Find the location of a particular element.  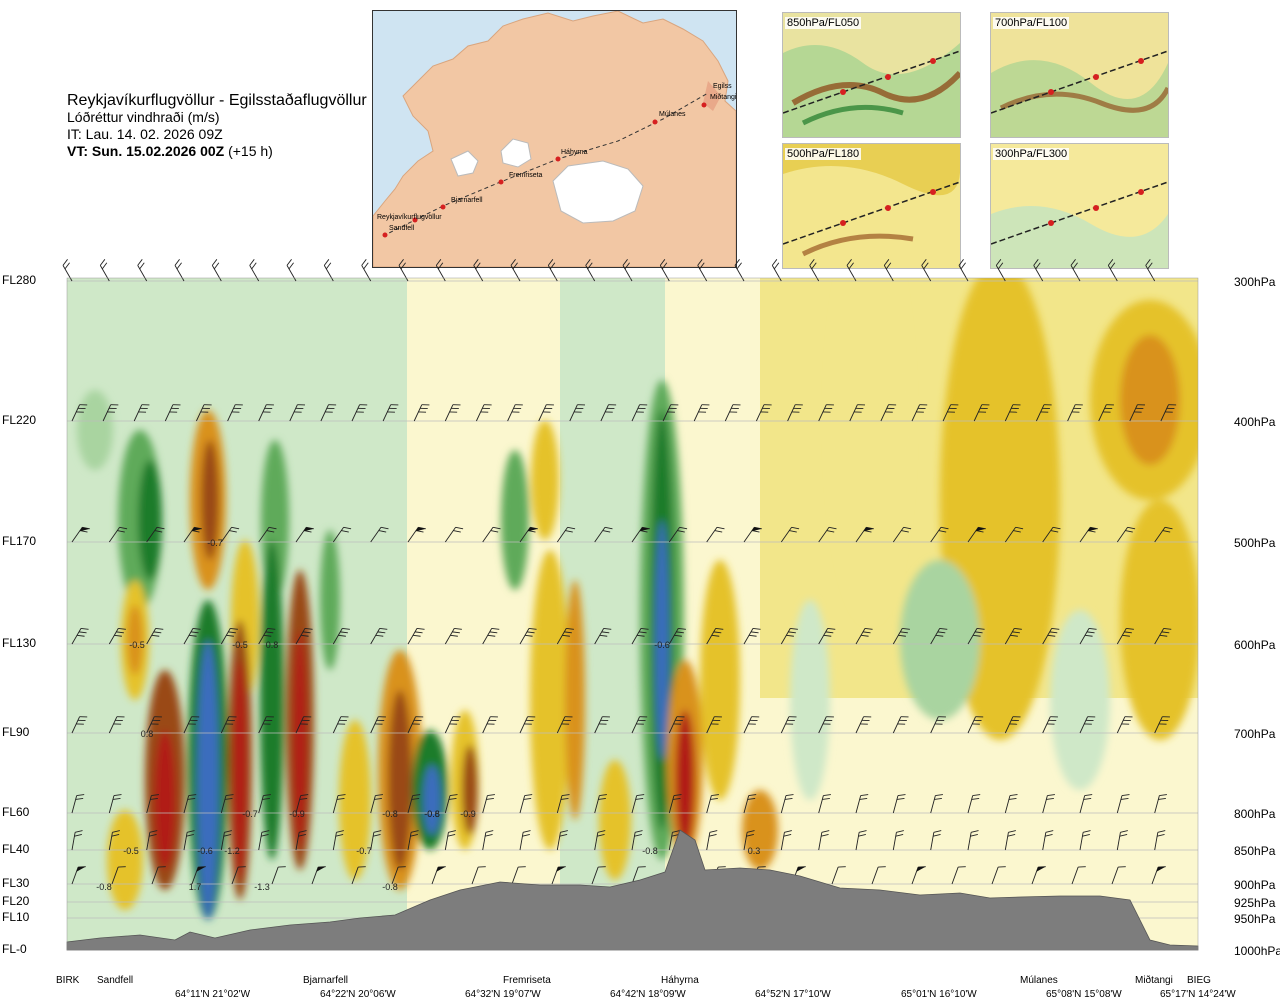

coordinate-label: 64°22'N 20°06'W is located at coordinates (358, 994).